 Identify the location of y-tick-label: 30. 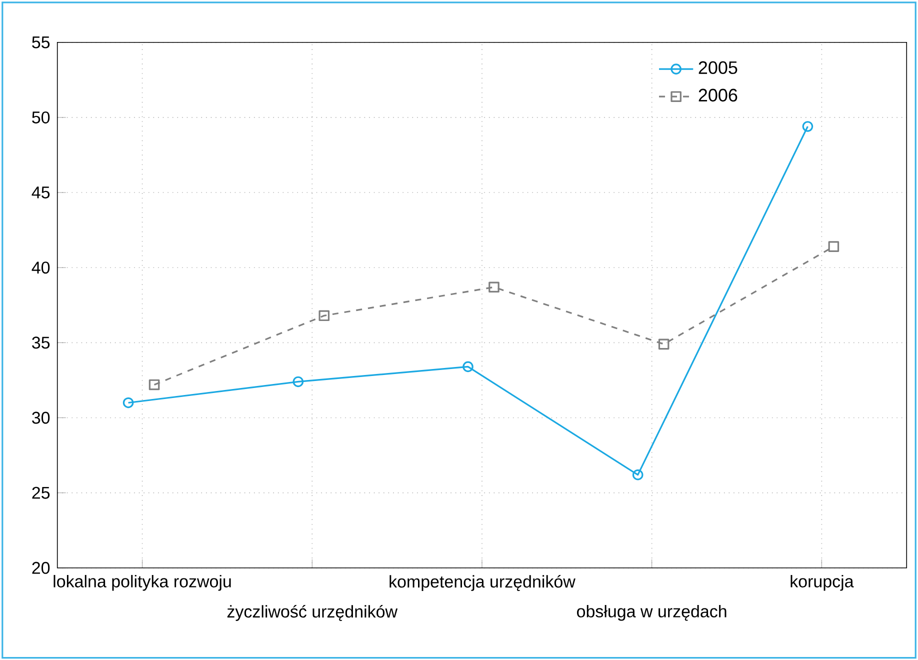
(41, 418).